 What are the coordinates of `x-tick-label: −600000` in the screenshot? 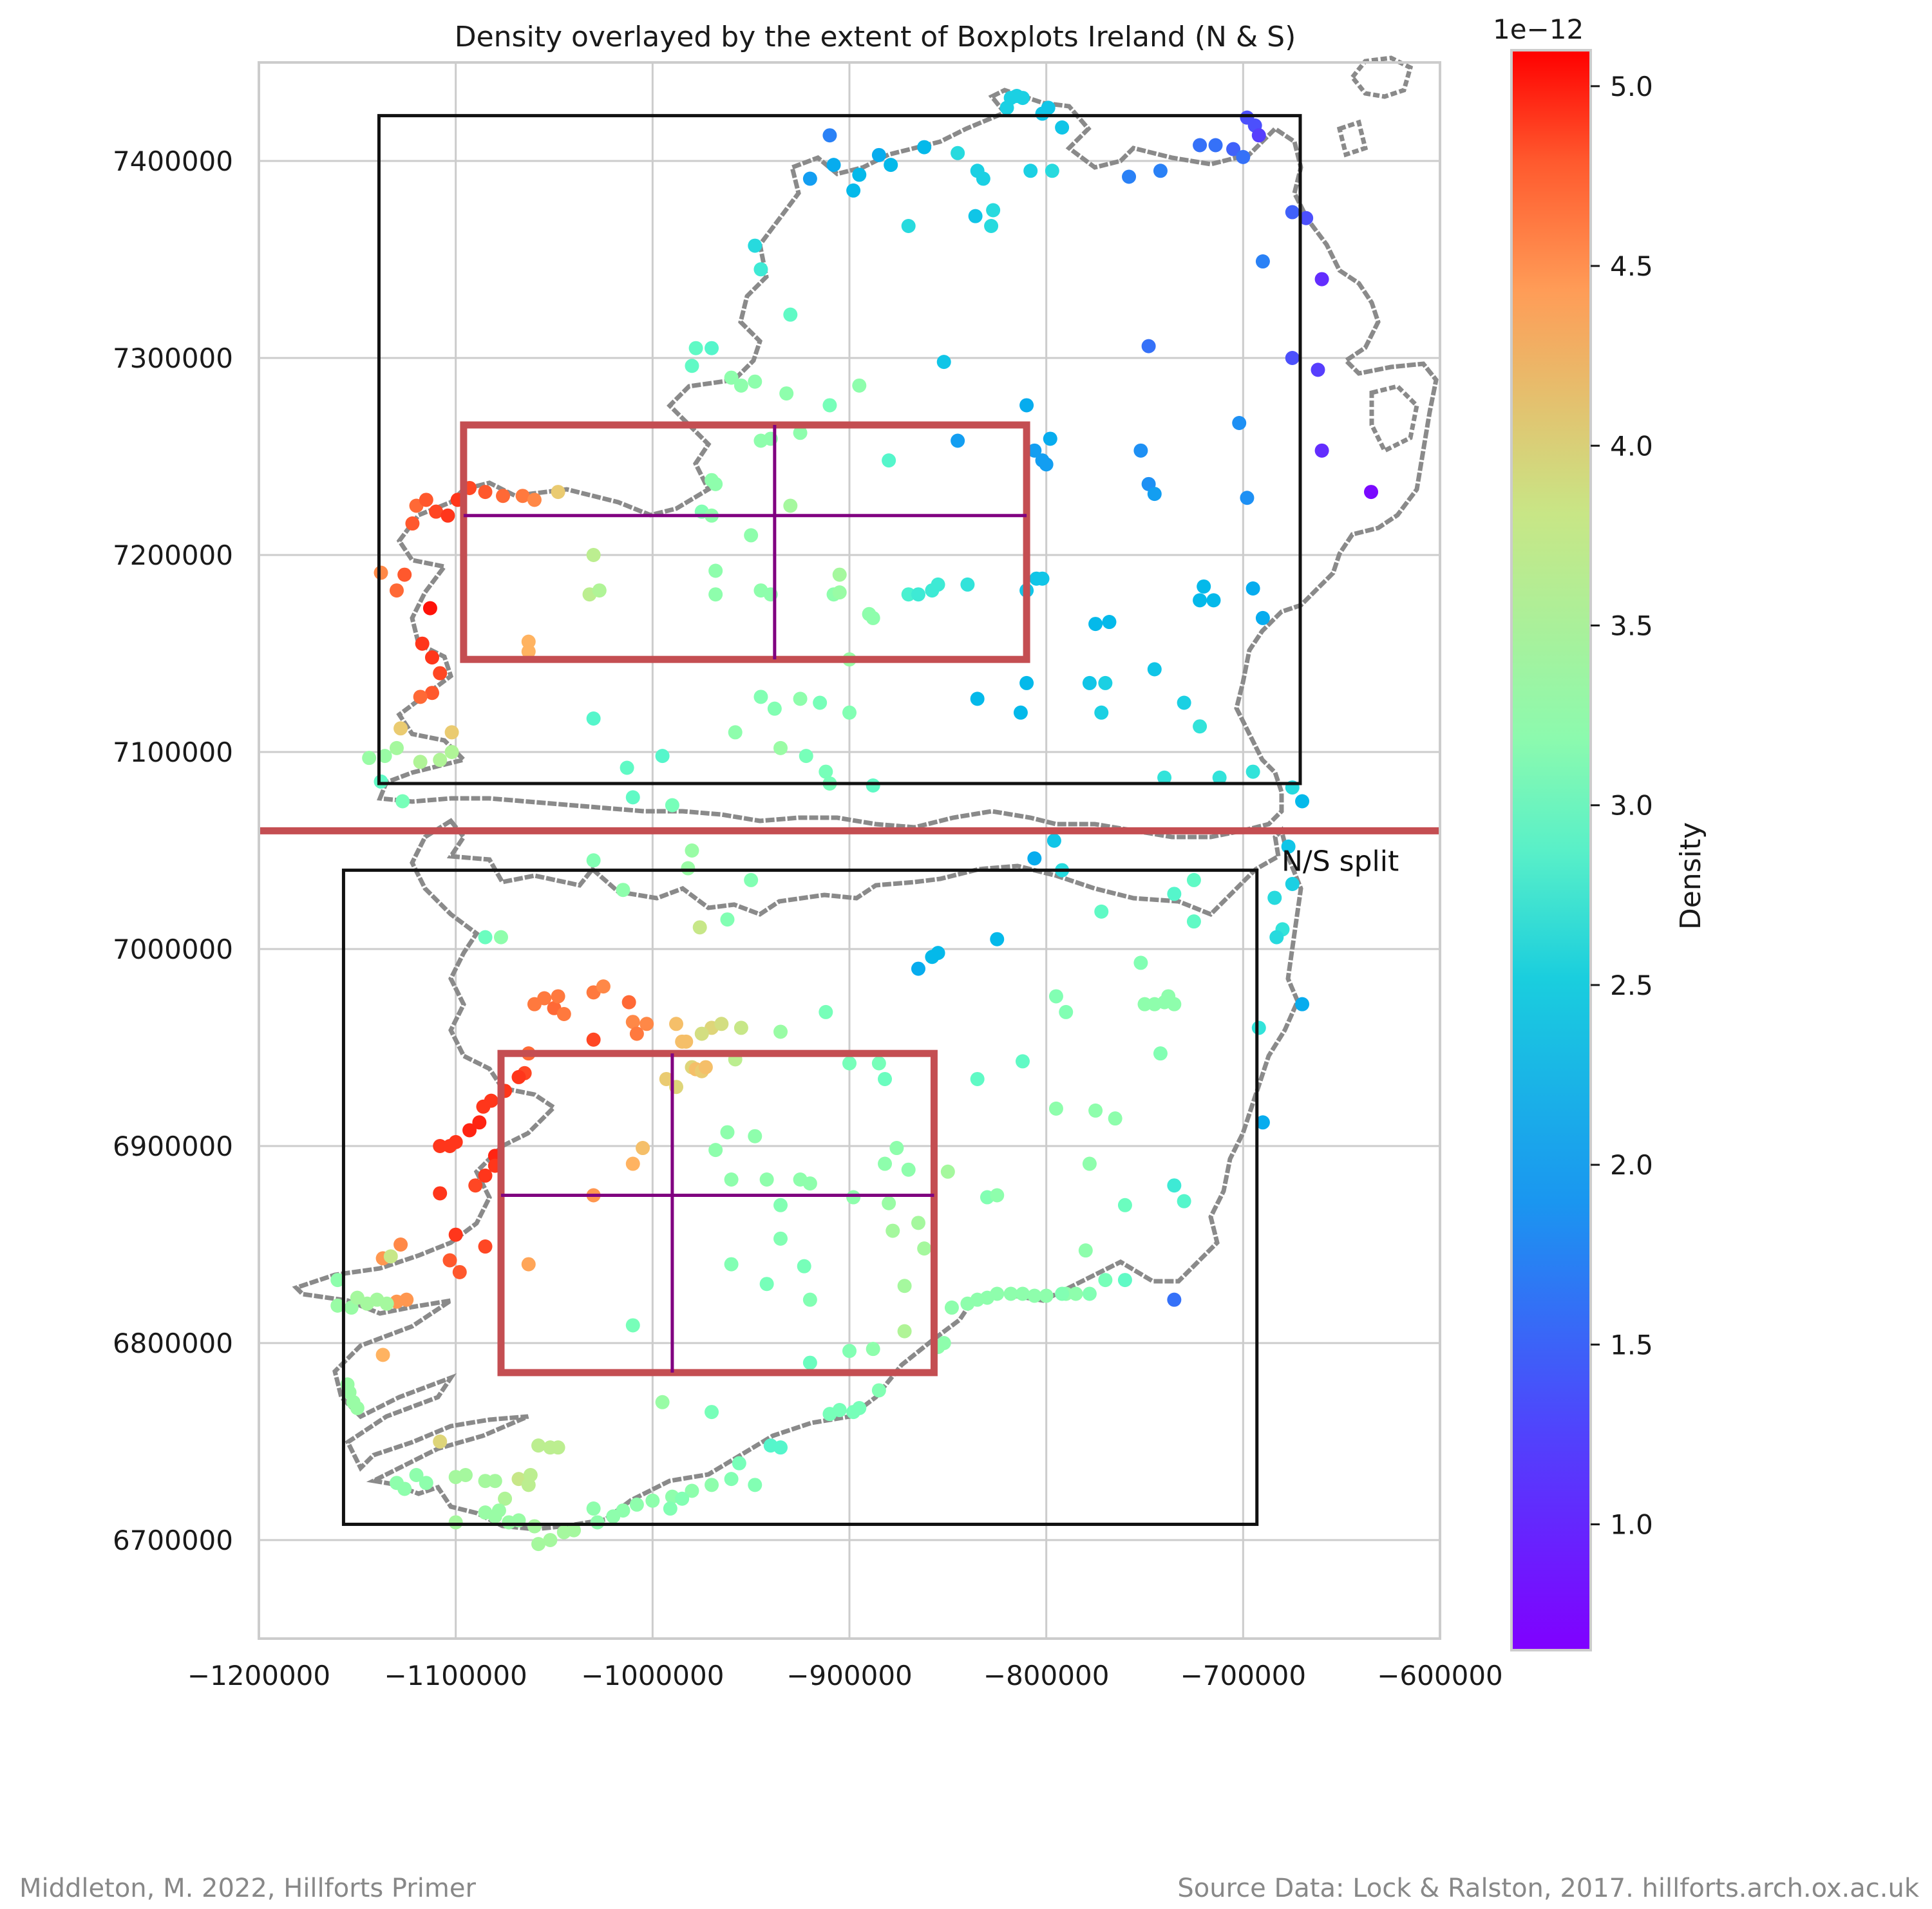 It's located at (1440, 1675).